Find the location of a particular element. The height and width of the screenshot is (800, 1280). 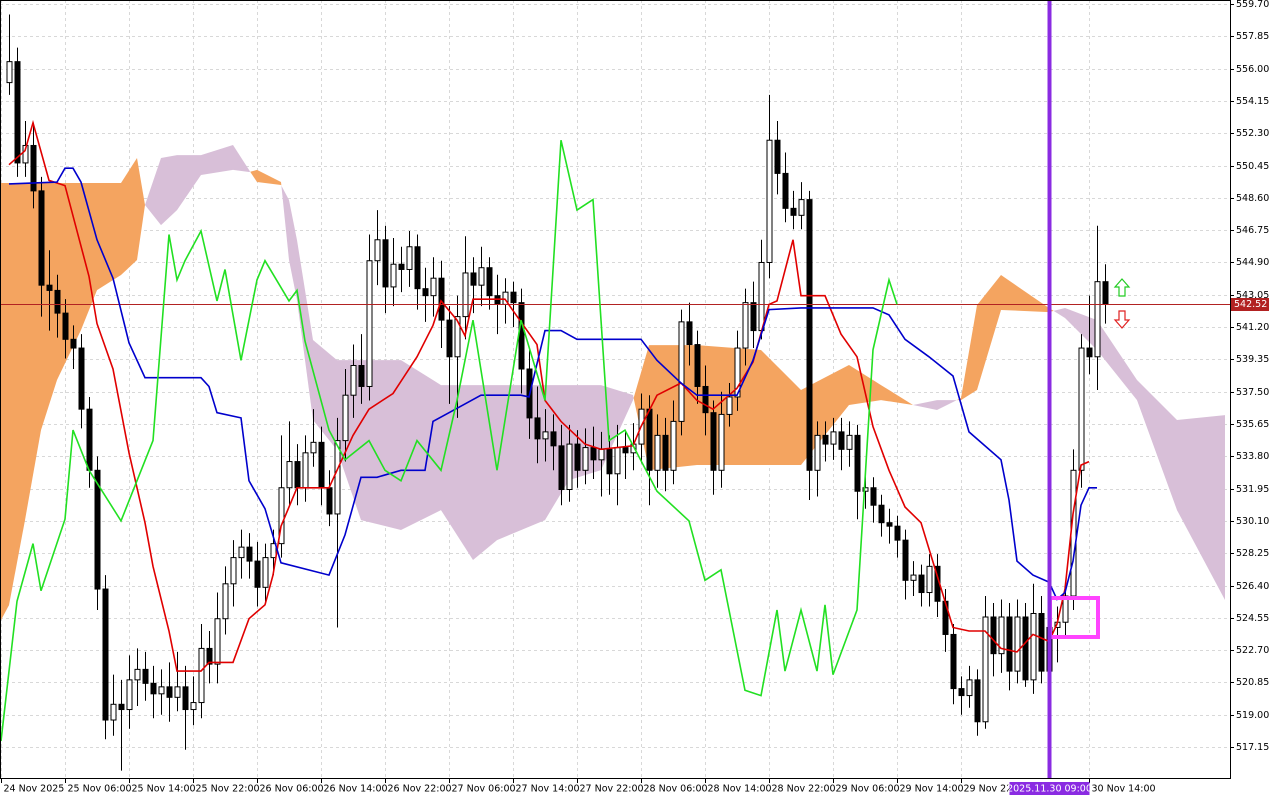

current-price-tag is located at coordinates (1250, 304).